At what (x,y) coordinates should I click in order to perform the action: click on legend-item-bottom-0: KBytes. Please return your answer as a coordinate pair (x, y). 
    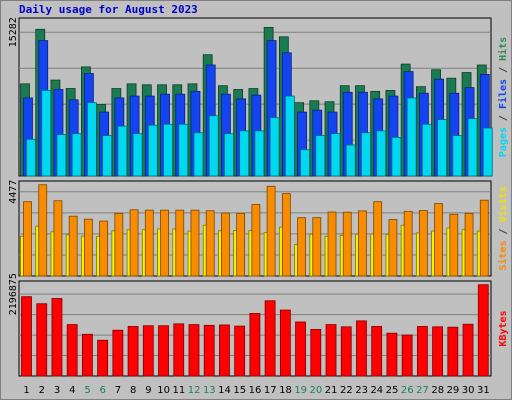
    Looking at the image, I should click on (503, 328).